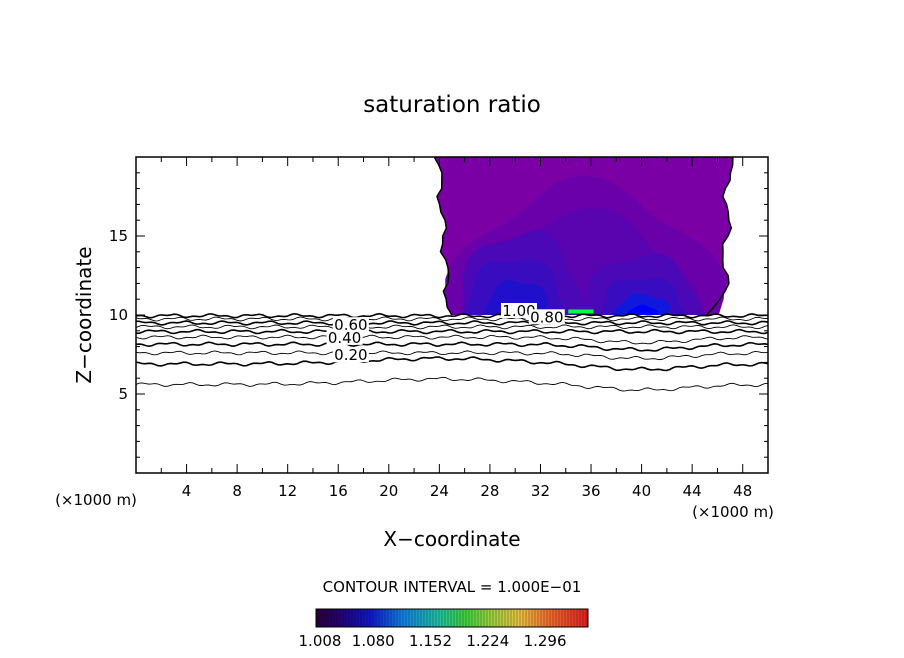 This screenshot has height=658, width=904. I want to click on supersaturation-fill, so click(583, 236).